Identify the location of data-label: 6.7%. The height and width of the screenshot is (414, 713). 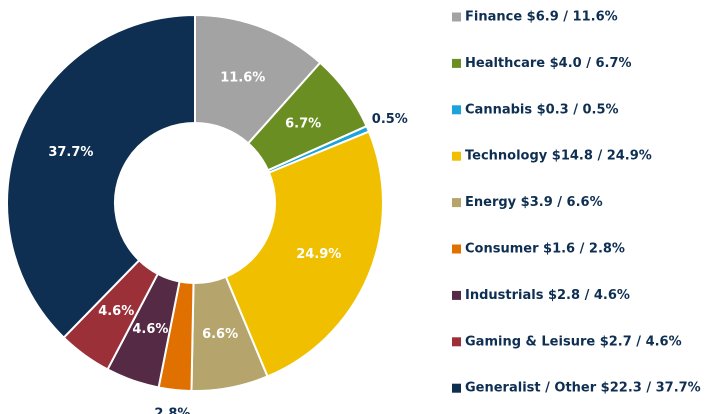
(303, 123).